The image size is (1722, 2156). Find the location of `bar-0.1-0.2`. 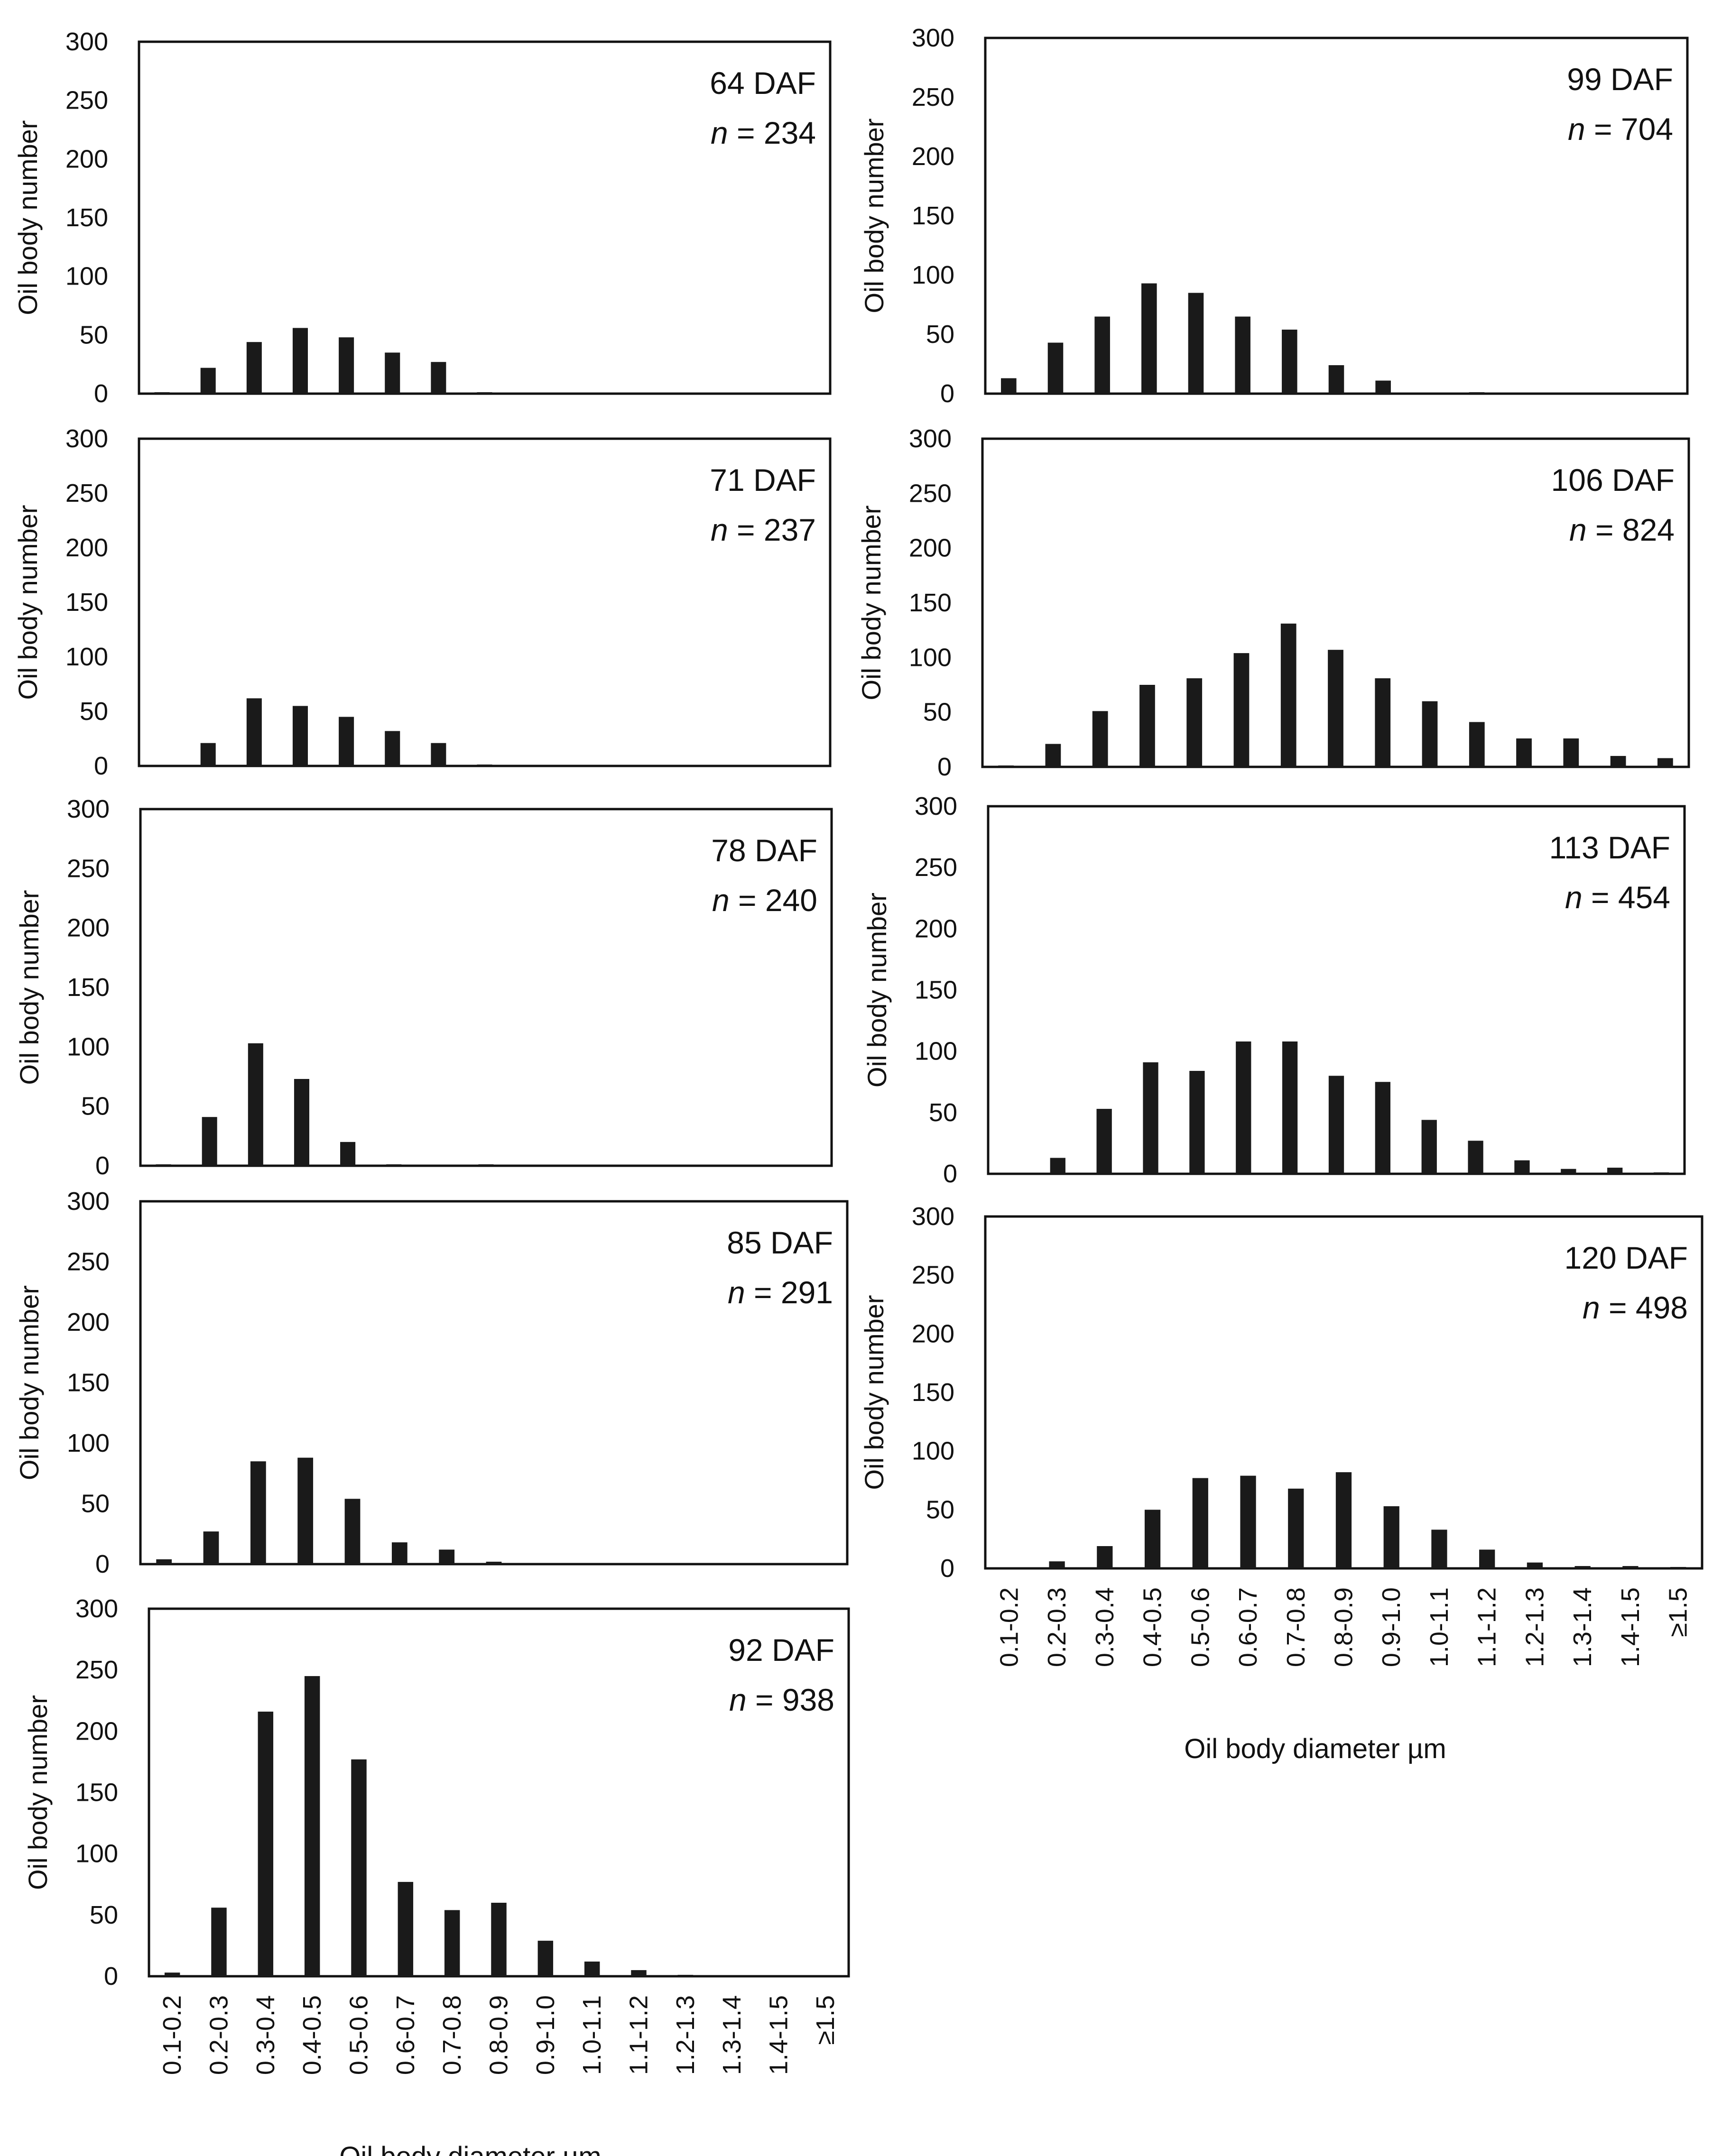

bar-0.1-0.2 is located at coordinates (163, 1165).